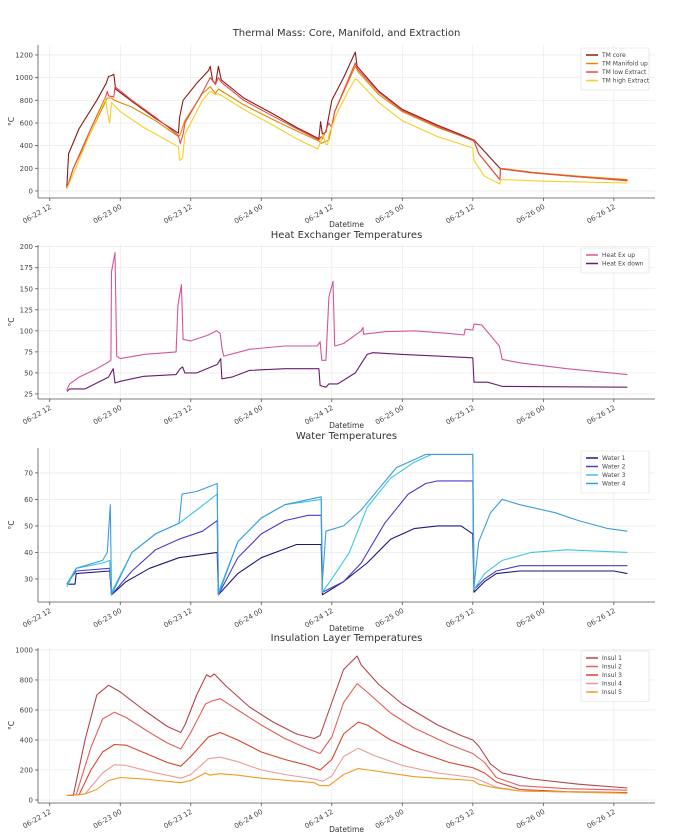 The image size is (678, 836). Describe the element at coordinates (347, 321) in the screenshot. I see `series-line-heat-ex-up` at that location.